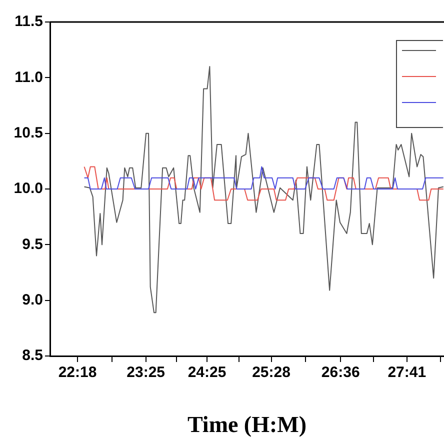 This screenshot has width=444, height=444. Describe the element at coordinates (32, 244) in the screenshot. I see `y-tick-label: 9.5` at that location.